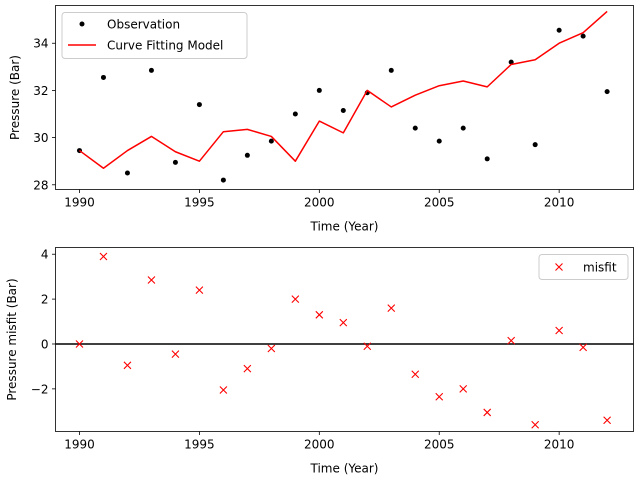  I want to click on legend-label-observation: Observation, so click(143, 25).